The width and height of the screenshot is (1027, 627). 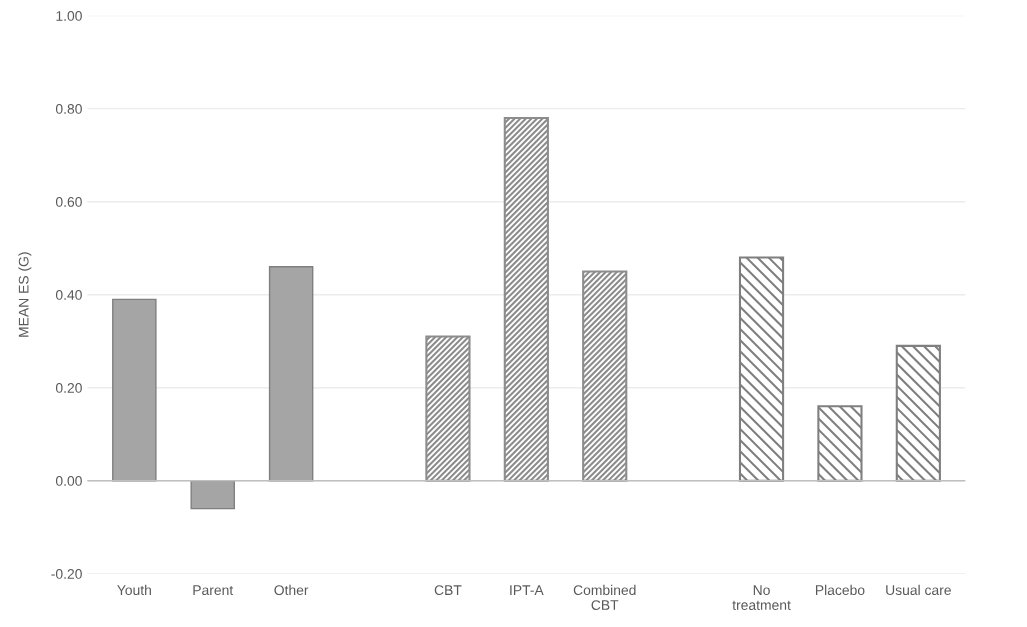 I want to click on x-tick-label: No treatment, so click(x=761, y=597).